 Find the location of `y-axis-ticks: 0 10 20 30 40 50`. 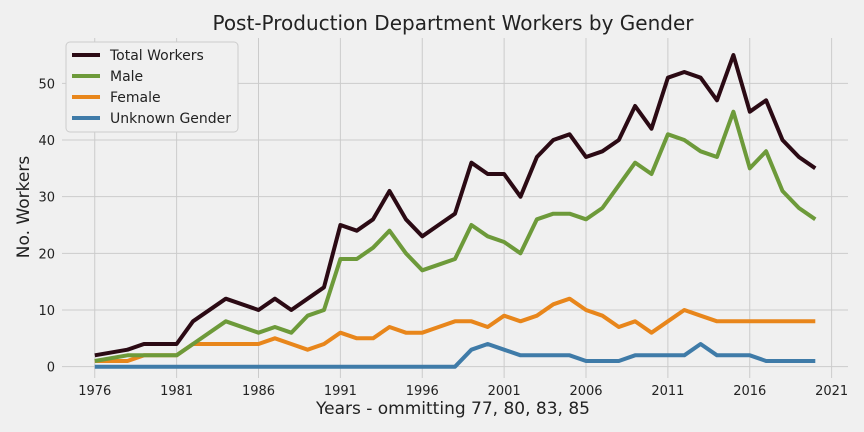

y-axis-ticks: 0 10 20 30 40 50 is located at coordinates (46, 226).